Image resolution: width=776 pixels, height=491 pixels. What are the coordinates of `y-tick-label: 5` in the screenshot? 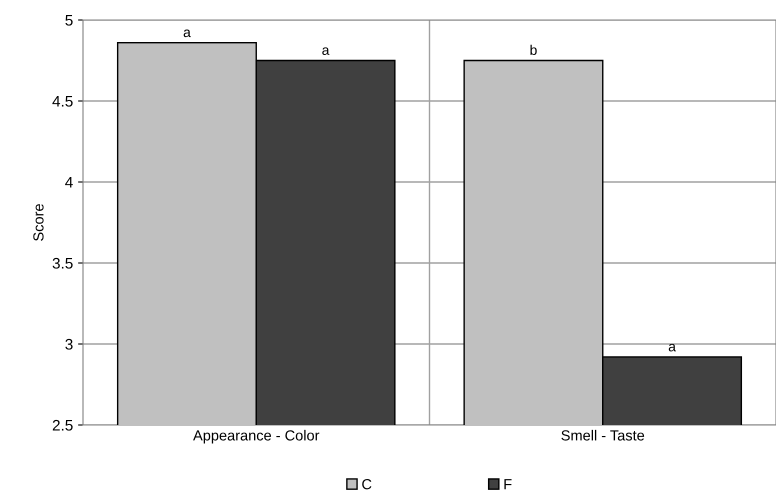 It's located at (69, 20).